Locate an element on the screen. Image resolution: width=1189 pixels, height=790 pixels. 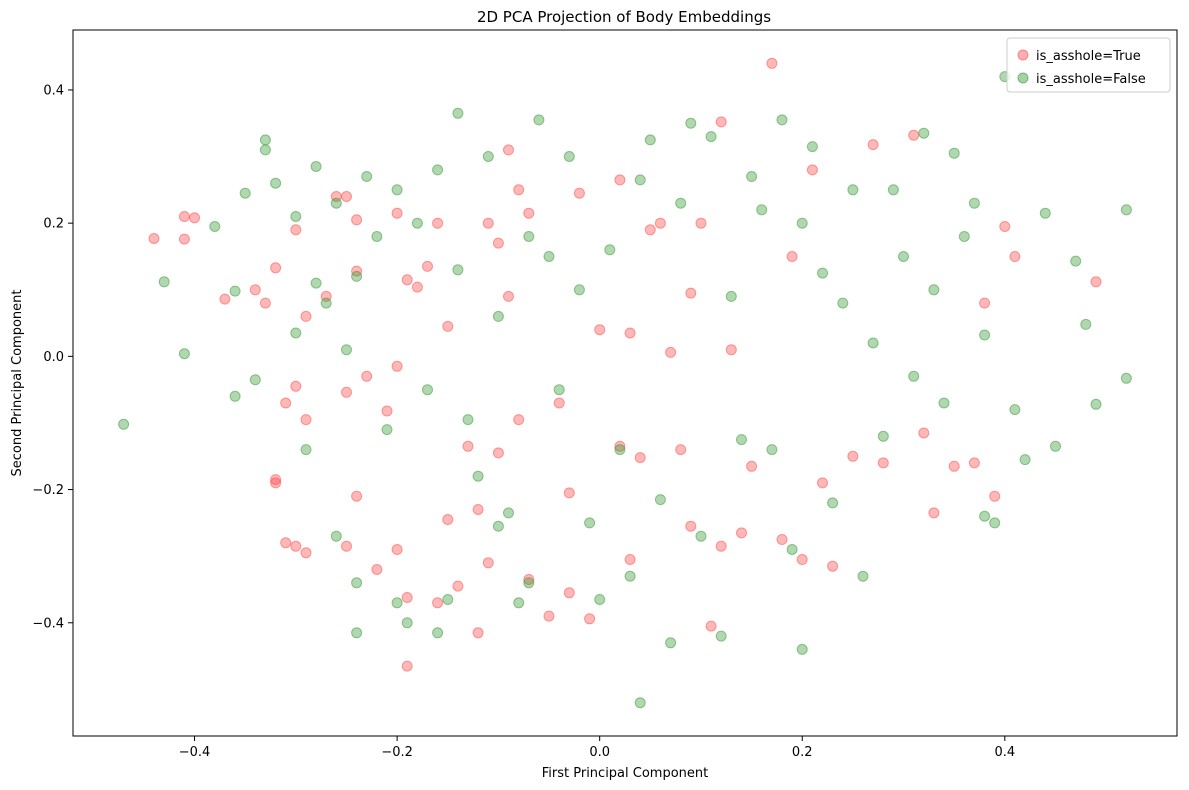
x-tick-label: −0.4 is located at coordinates (195, 752).